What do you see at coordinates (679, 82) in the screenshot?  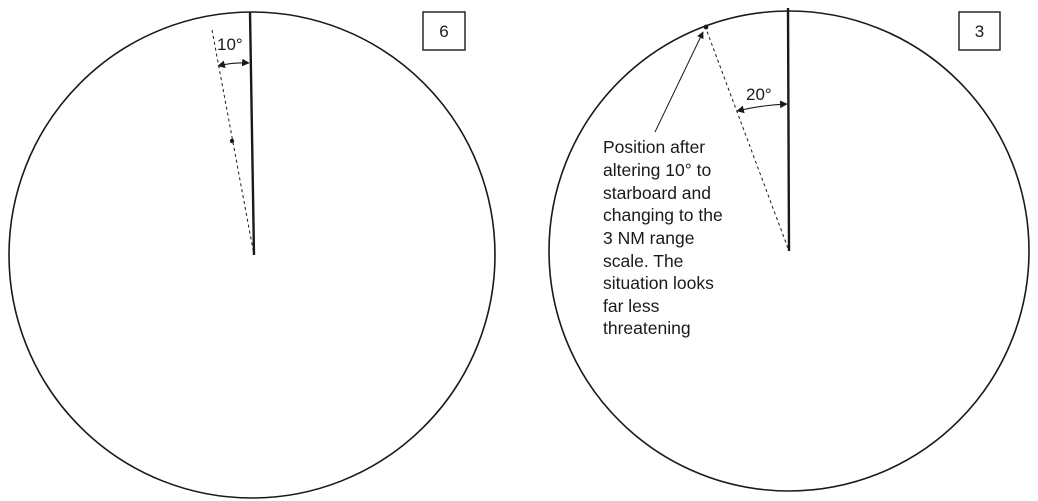 I see `caption-pointer-line` at bounding box center [679, 82].